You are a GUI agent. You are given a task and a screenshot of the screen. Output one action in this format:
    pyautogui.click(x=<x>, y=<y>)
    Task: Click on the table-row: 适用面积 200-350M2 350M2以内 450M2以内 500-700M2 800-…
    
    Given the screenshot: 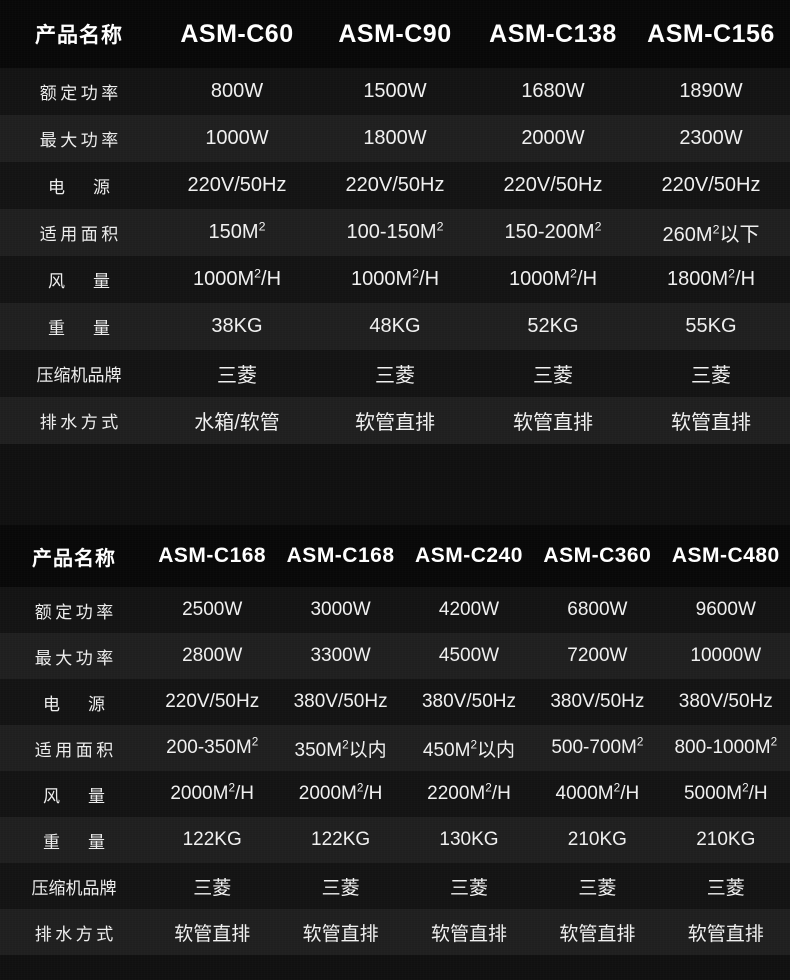 What is the action you would take?
    pyautogui.click(x=395, y=748)
    